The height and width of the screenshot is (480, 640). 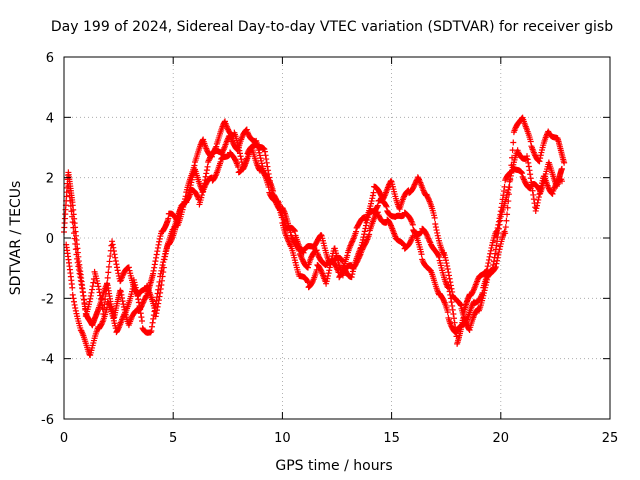 What do you see at coordinates (173, 438) in the screenshot?
I see `x-tick-label: 5` at bounding box center [173, 438].